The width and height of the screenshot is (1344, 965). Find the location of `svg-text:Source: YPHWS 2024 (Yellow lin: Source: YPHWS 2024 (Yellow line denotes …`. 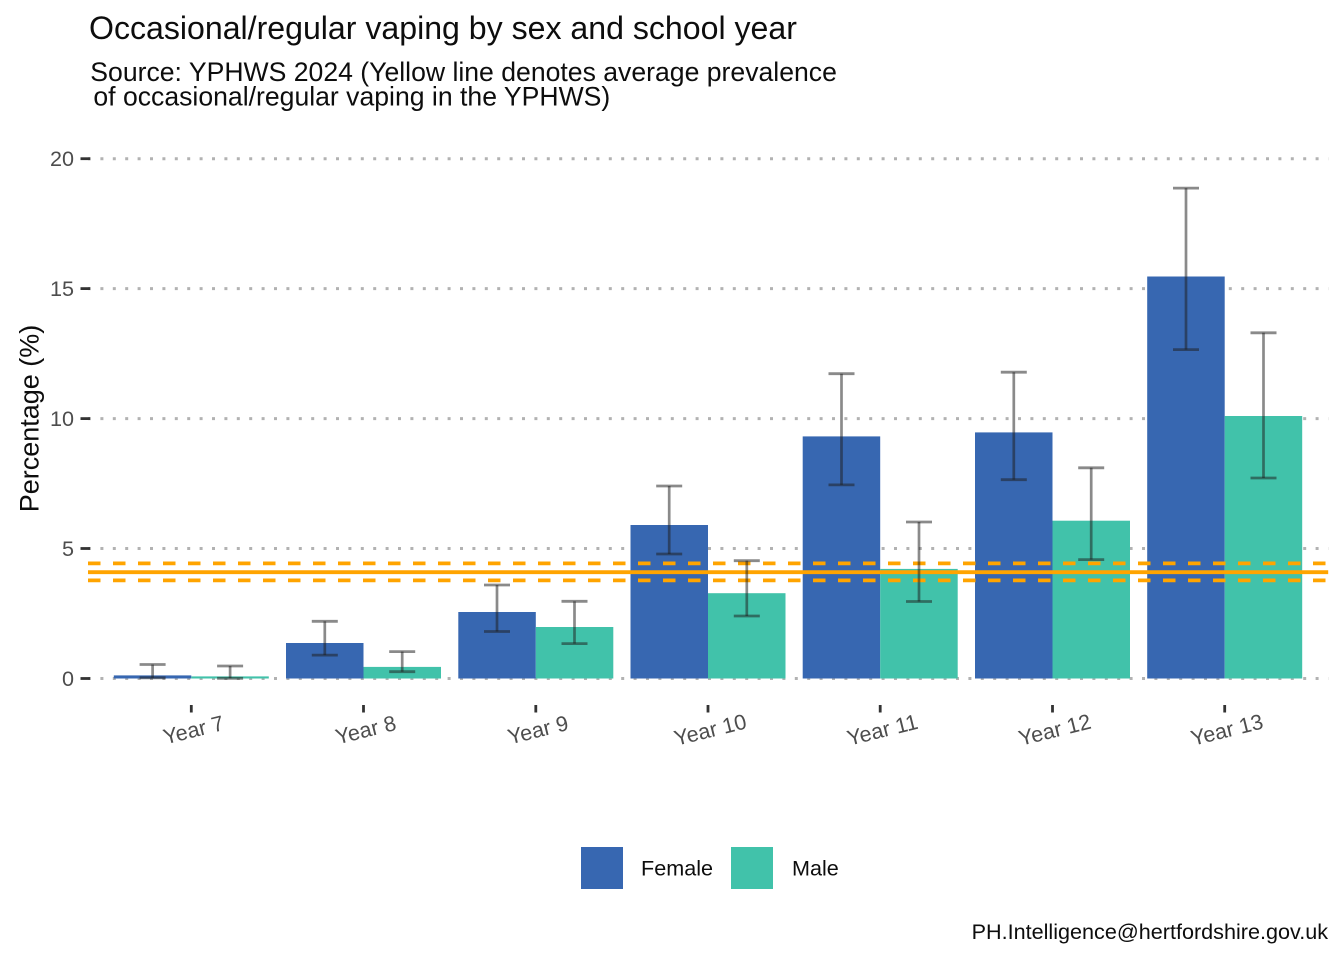

svg-text:Source: YPHWS 2024 (Yellow lin: Source: YPHWS 2024 (Yellow line denotes … is located at coordinates (463, 72).